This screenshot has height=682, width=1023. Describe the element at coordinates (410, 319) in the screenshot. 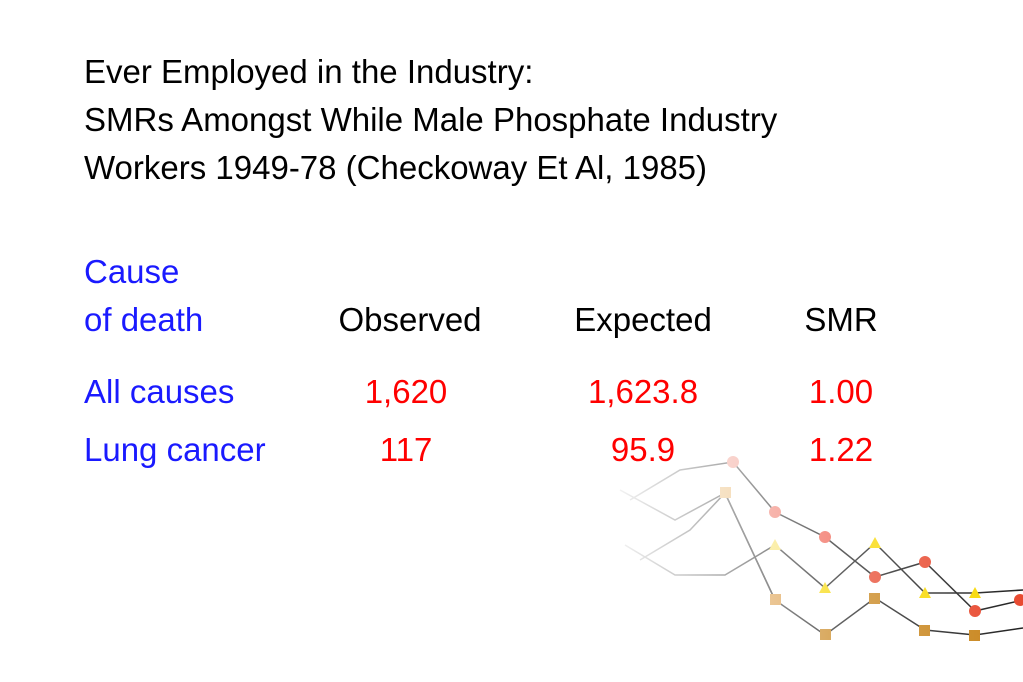

I see `column-header: Observed` at that location.